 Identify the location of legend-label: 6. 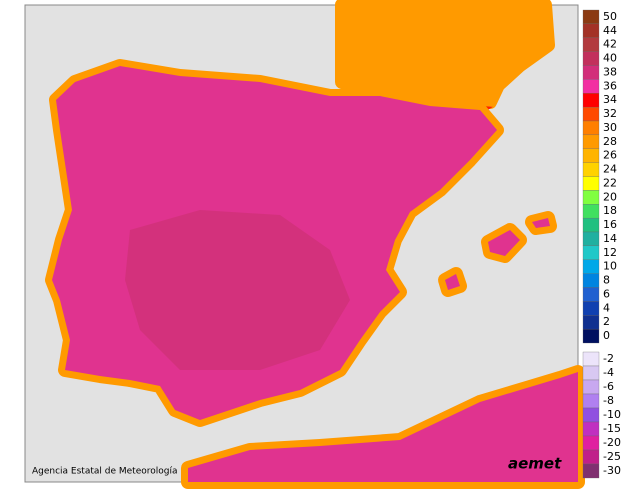
(606, 293).